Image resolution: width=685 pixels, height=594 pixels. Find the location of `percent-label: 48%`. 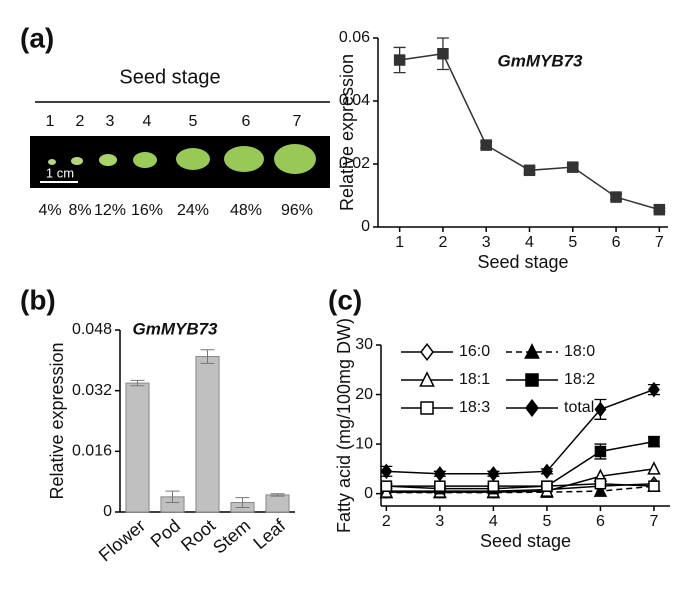

percent-label: 48% is located at coordinates (246, 210).